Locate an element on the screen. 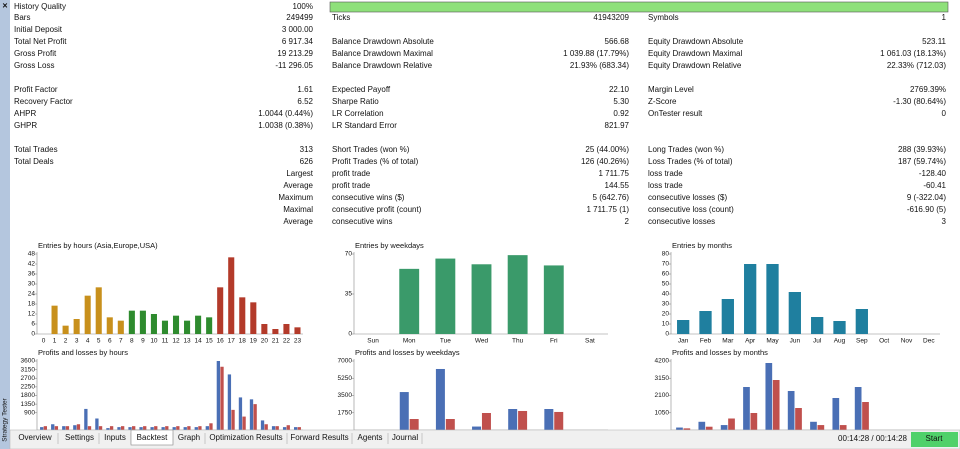  stat-label: profit trade is located at coordinates (351, 185).